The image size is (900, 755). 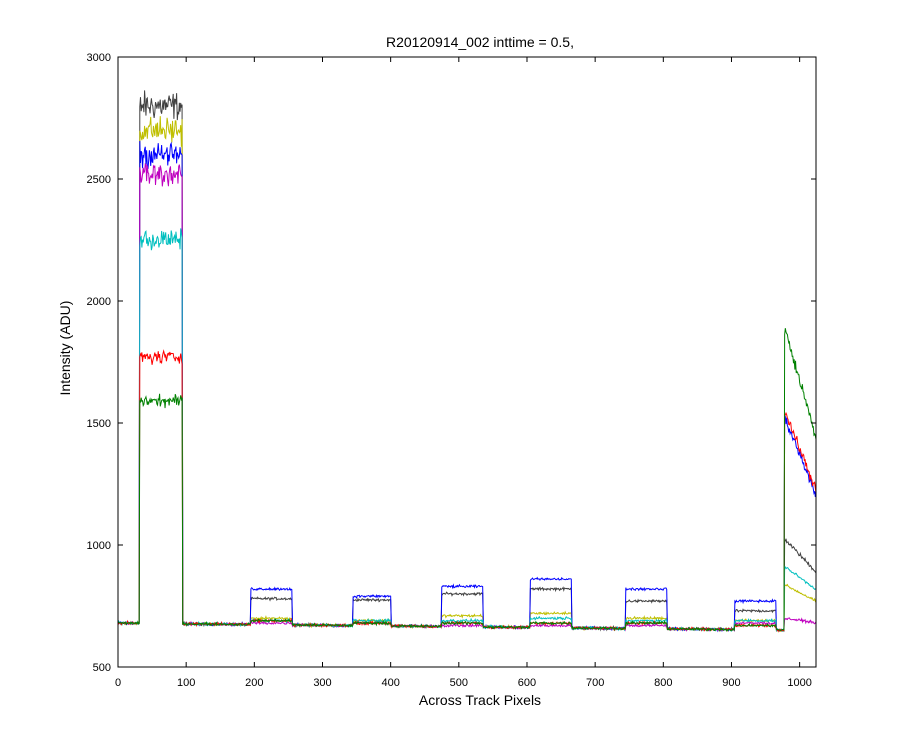 What do you see at coordinates (186, 683) in the screenshot?
I see `x-tick-label: 100` at bounding box center [186, 683].